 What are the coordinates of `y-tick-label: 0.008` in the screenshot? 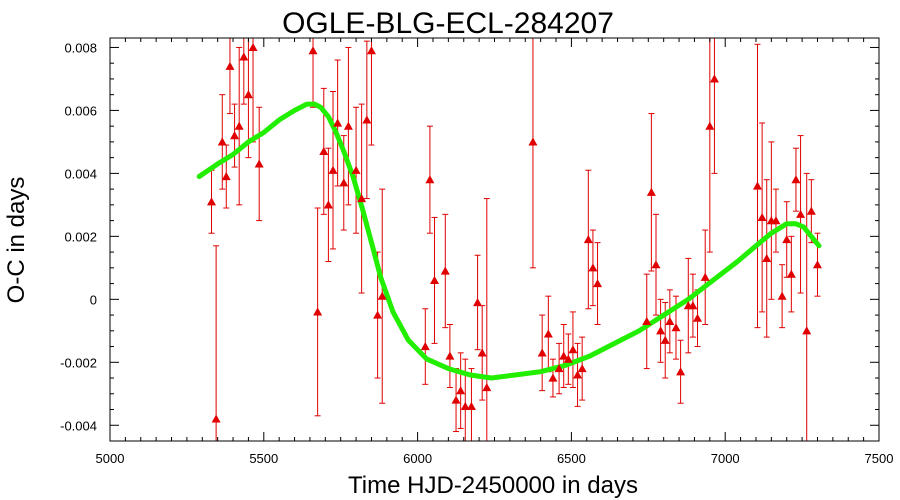 It's located at (80, 47).